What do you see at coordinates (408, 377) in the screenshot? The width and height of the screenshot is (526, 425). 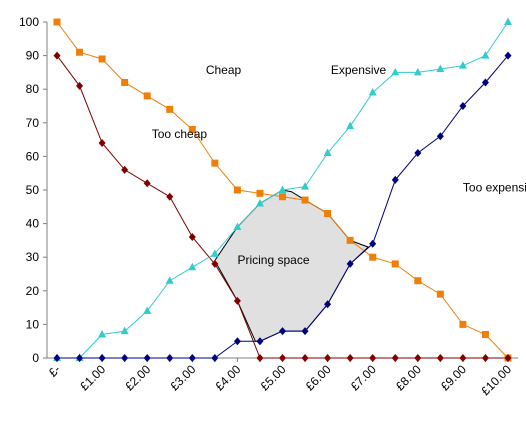 I see `x-tick-label: £8.00` at bounding box center [408, 377].